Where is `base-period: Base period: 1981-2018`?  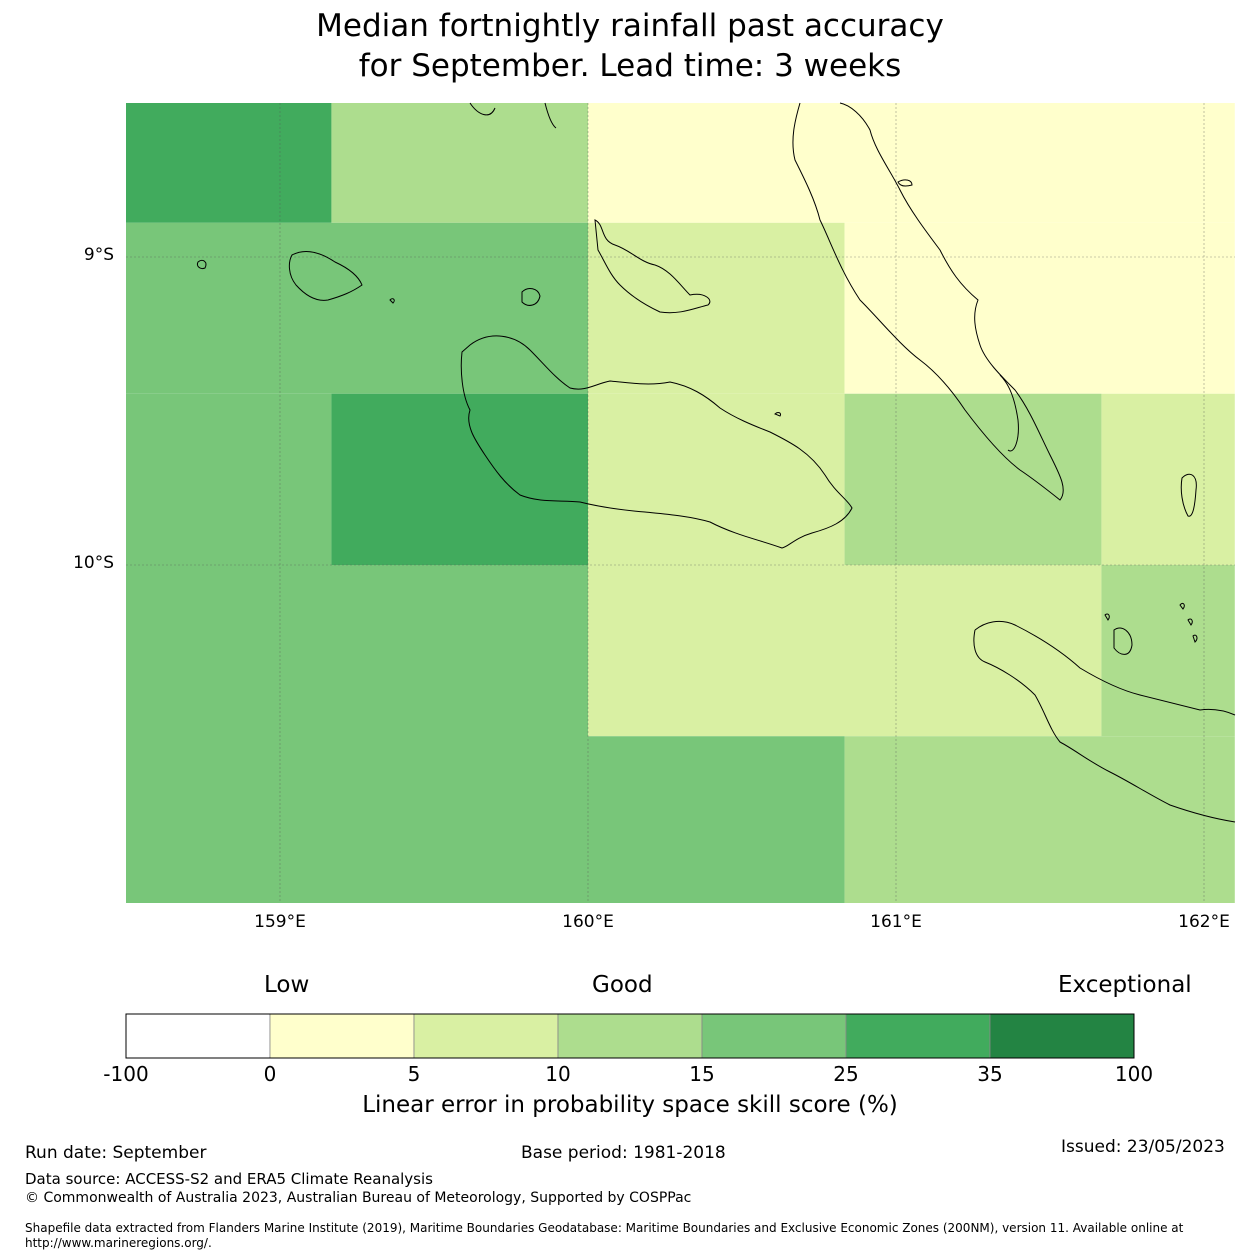 base-period: Base period: 1981-2018 is located at coordinates (623, 1153).